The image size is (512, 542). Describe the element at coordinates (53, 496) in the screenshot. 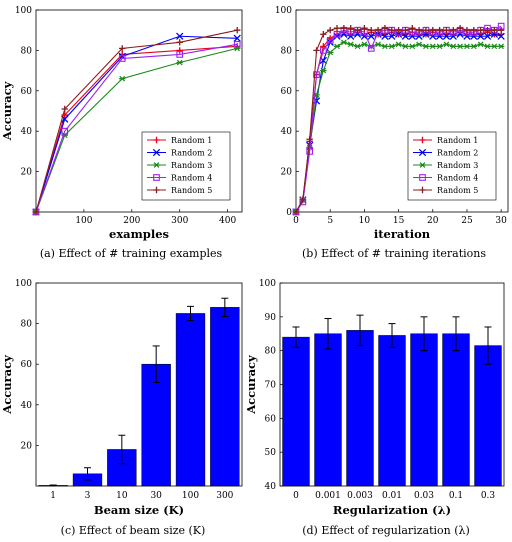

I see `x-tick-label: 1` at that location.